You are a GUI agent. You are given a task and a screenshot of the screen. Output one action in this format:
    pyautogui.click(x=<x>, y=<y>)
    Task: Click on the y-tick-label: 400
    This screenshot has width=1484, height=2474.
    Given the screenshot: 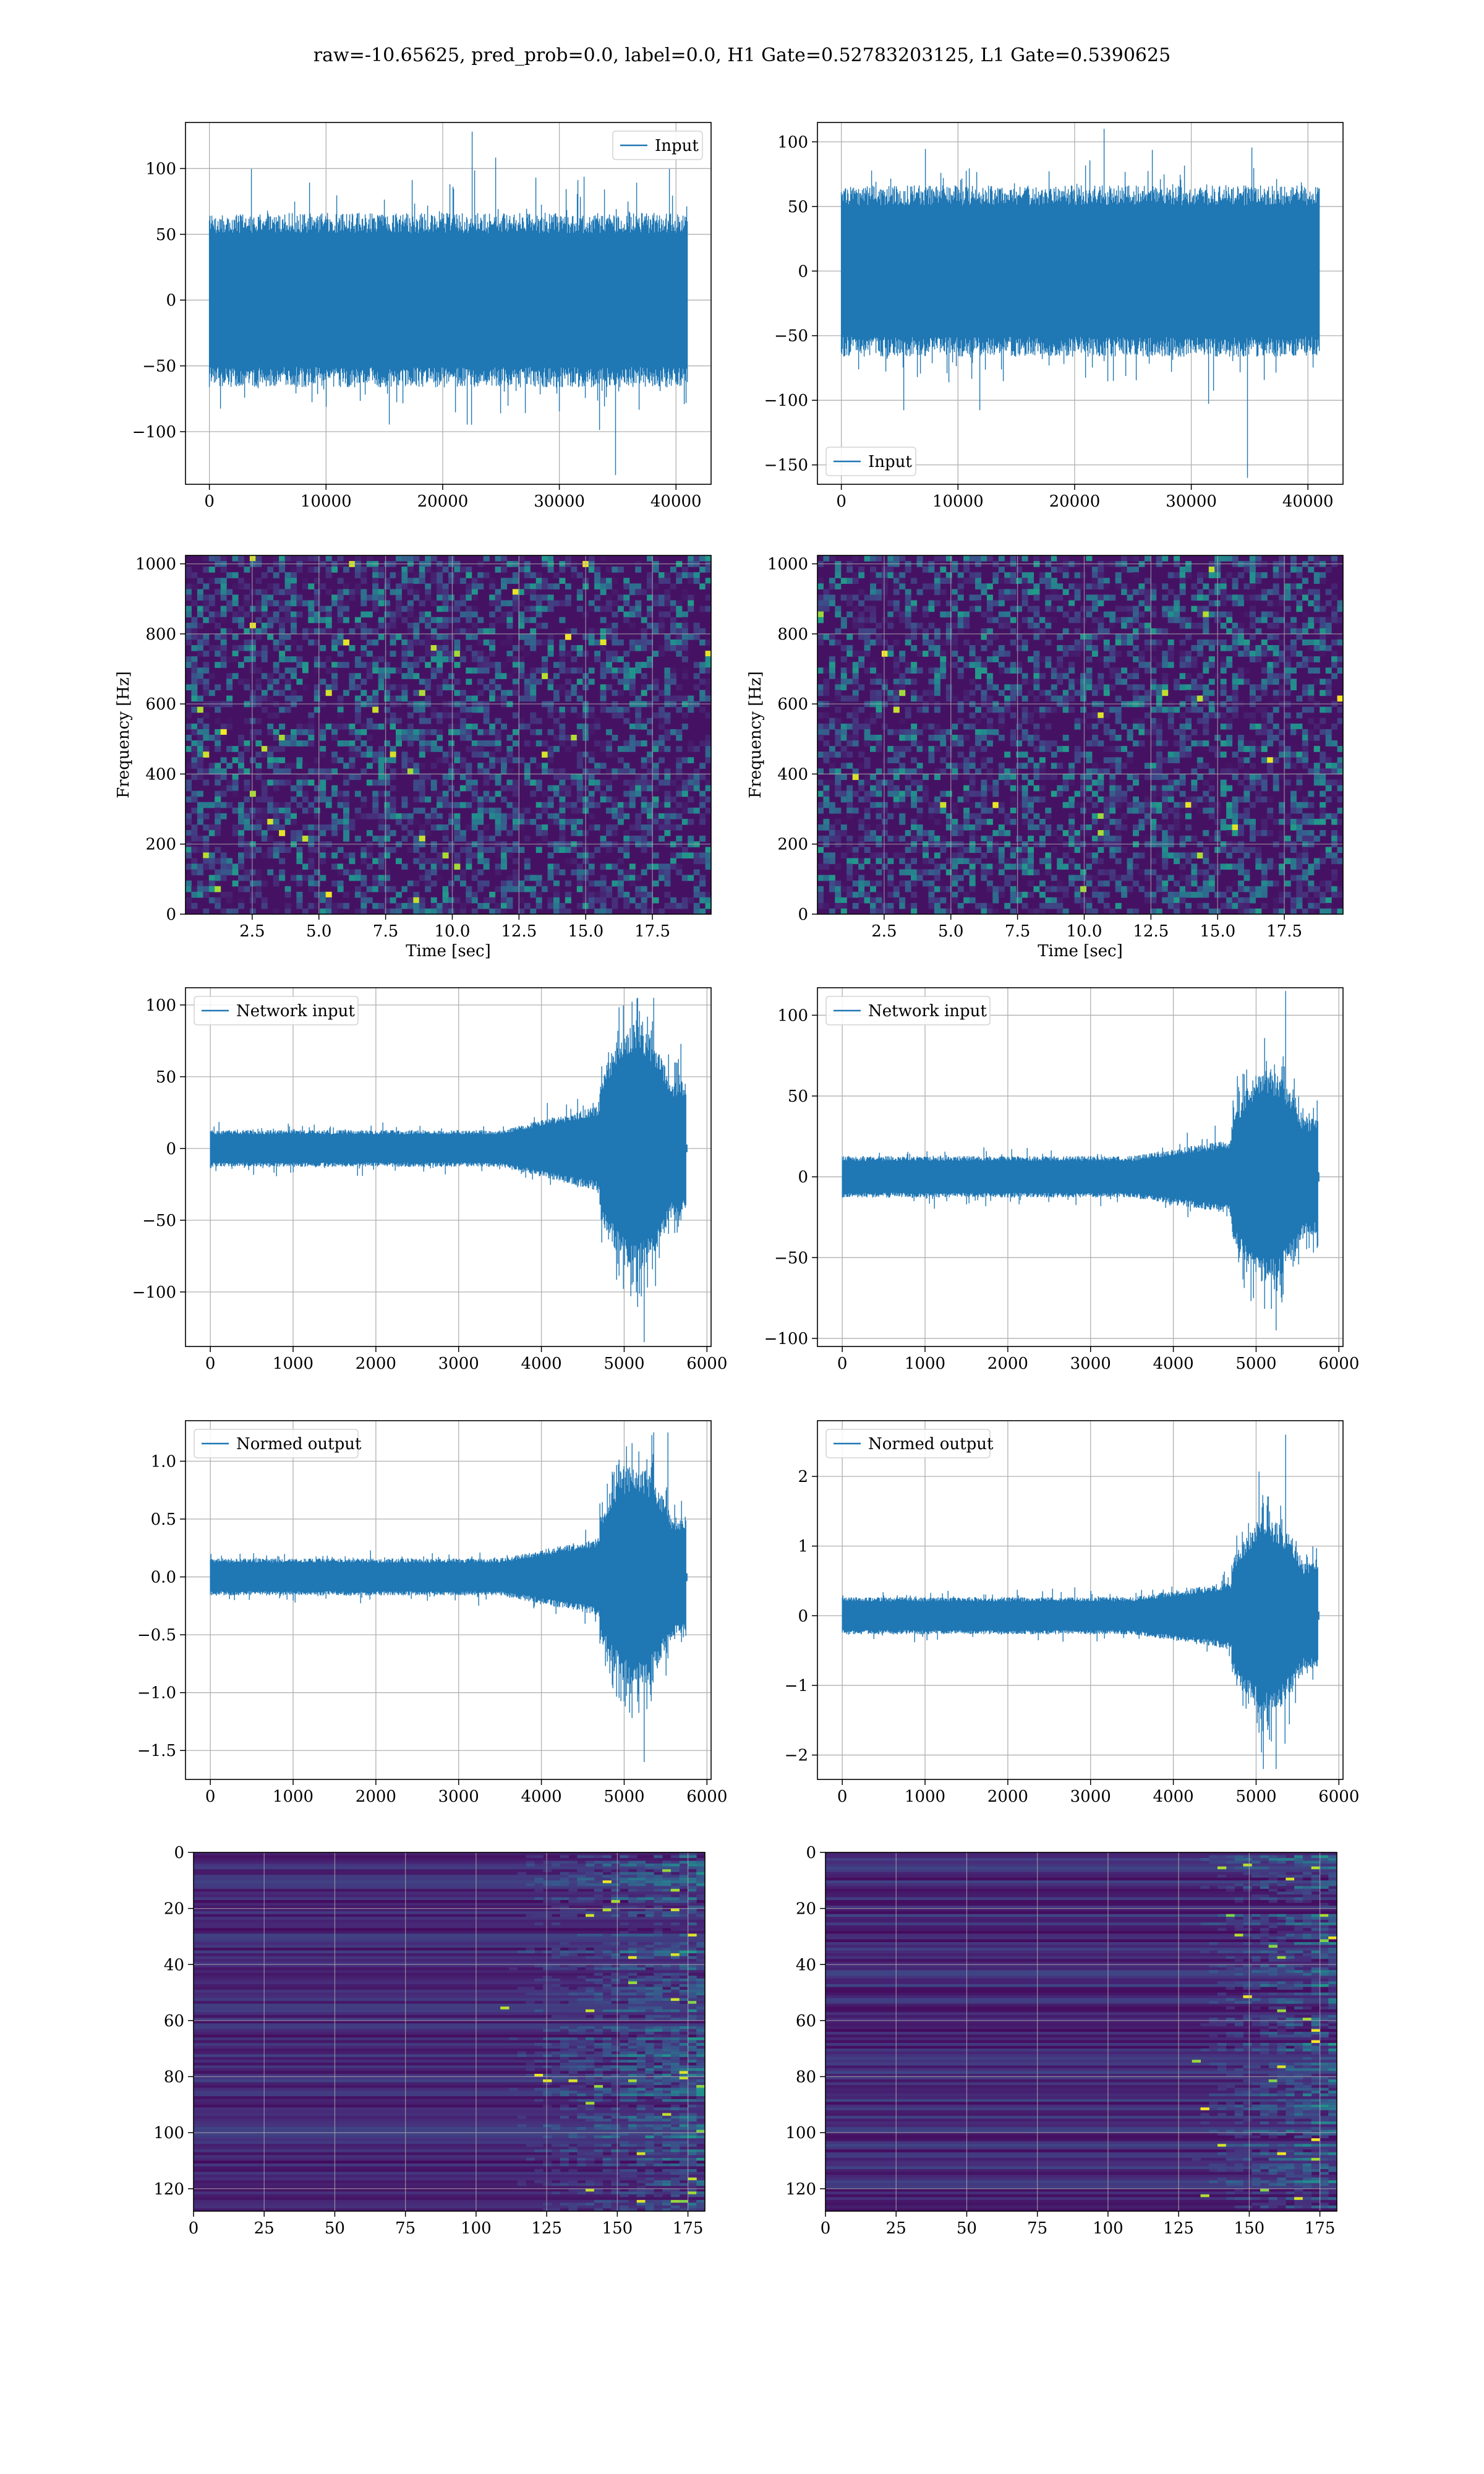 What is the action you would take?
    pyautogui.click(x=160, y=774)
    